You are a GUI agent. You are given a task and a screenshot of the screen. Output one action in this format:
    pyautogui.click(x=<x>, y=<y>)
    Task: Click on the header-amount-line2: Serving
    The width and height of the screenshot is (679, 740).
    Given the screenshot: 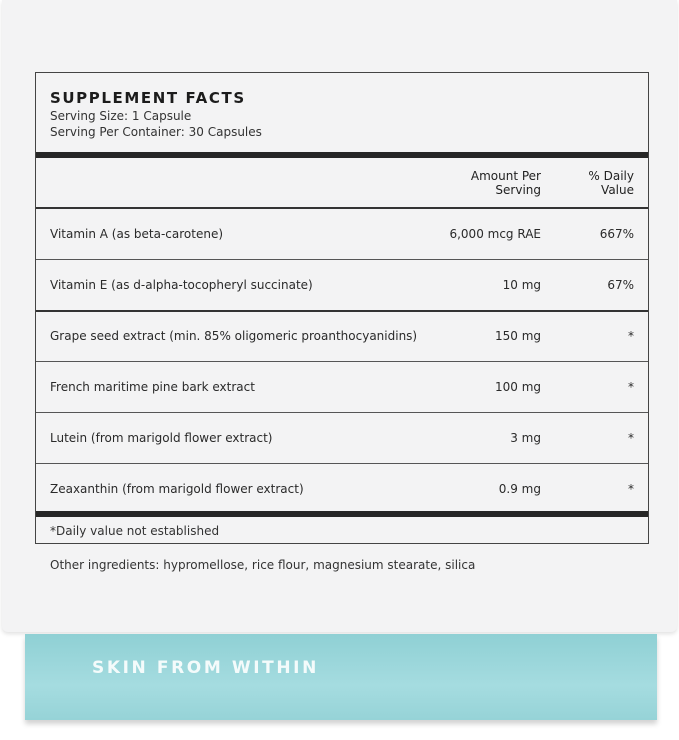 What is the action you would take?
    pyautogui.click(x=518, y=190)
    